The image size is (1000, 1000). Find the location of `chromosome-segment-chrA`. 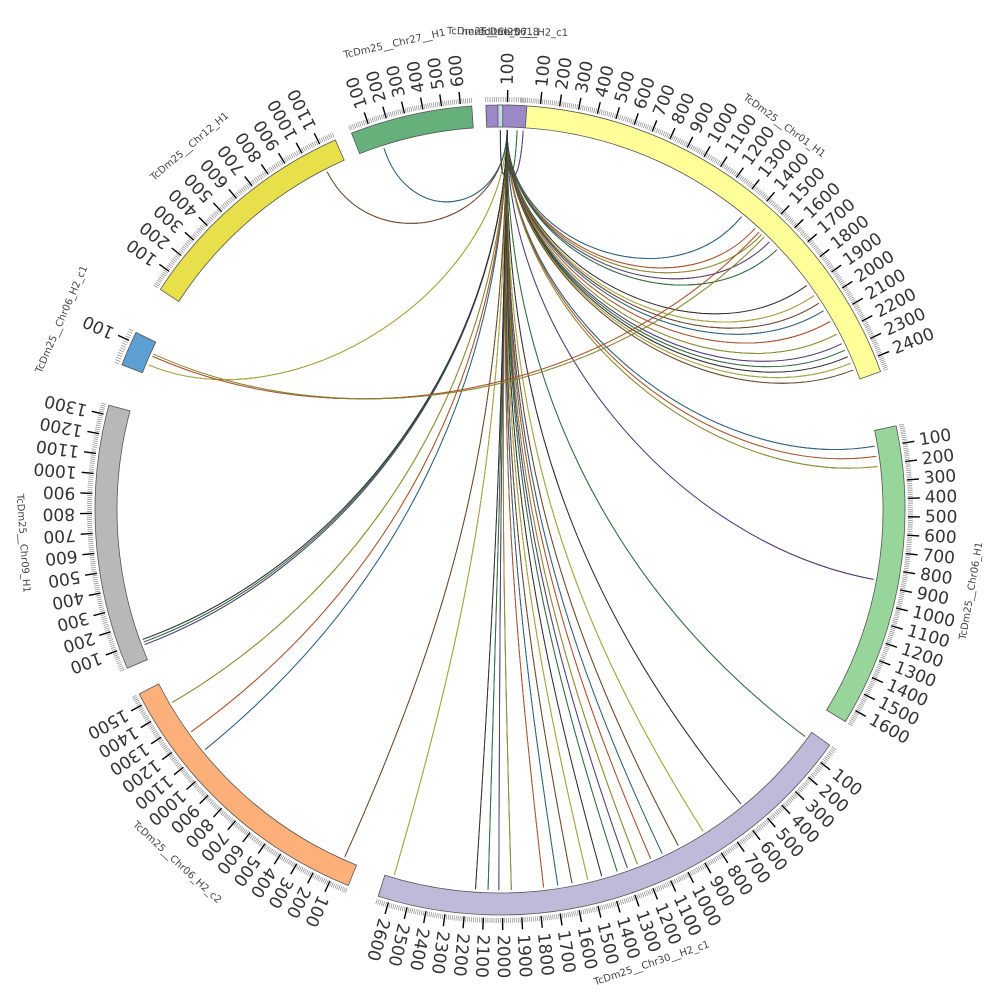

chromosome-segment-chrA is located at coordinates (700, 242).